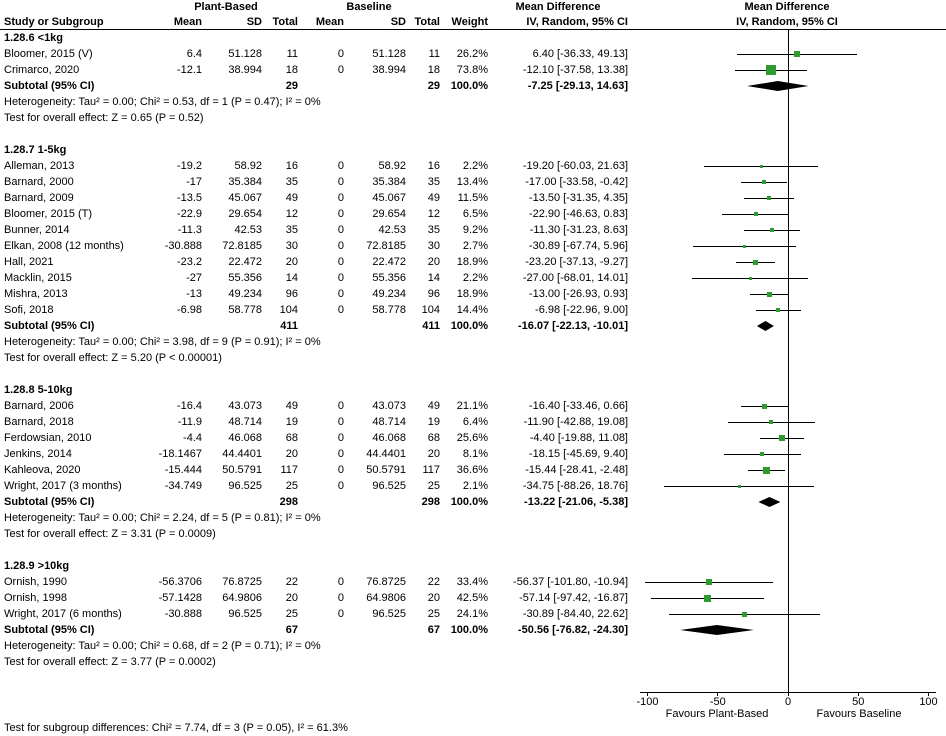 The width and height of the screenshot is (946, 736). Describe the element at coordinates (291, 582) in the screenshot. I see `plant-total-cell: 22` at that location.